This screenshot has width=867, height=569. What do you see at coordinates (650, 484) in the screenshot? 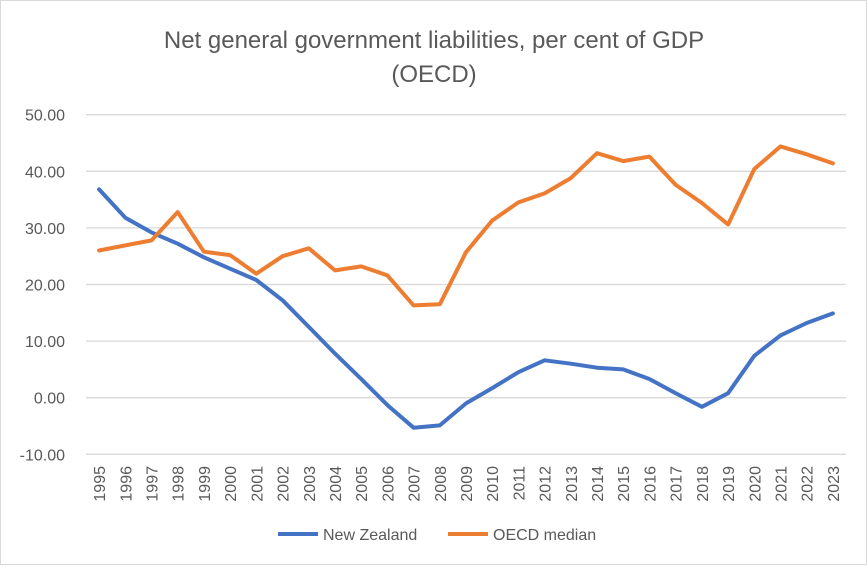
I see `x-tick-label: 2016` at bounding box center [650, 484].